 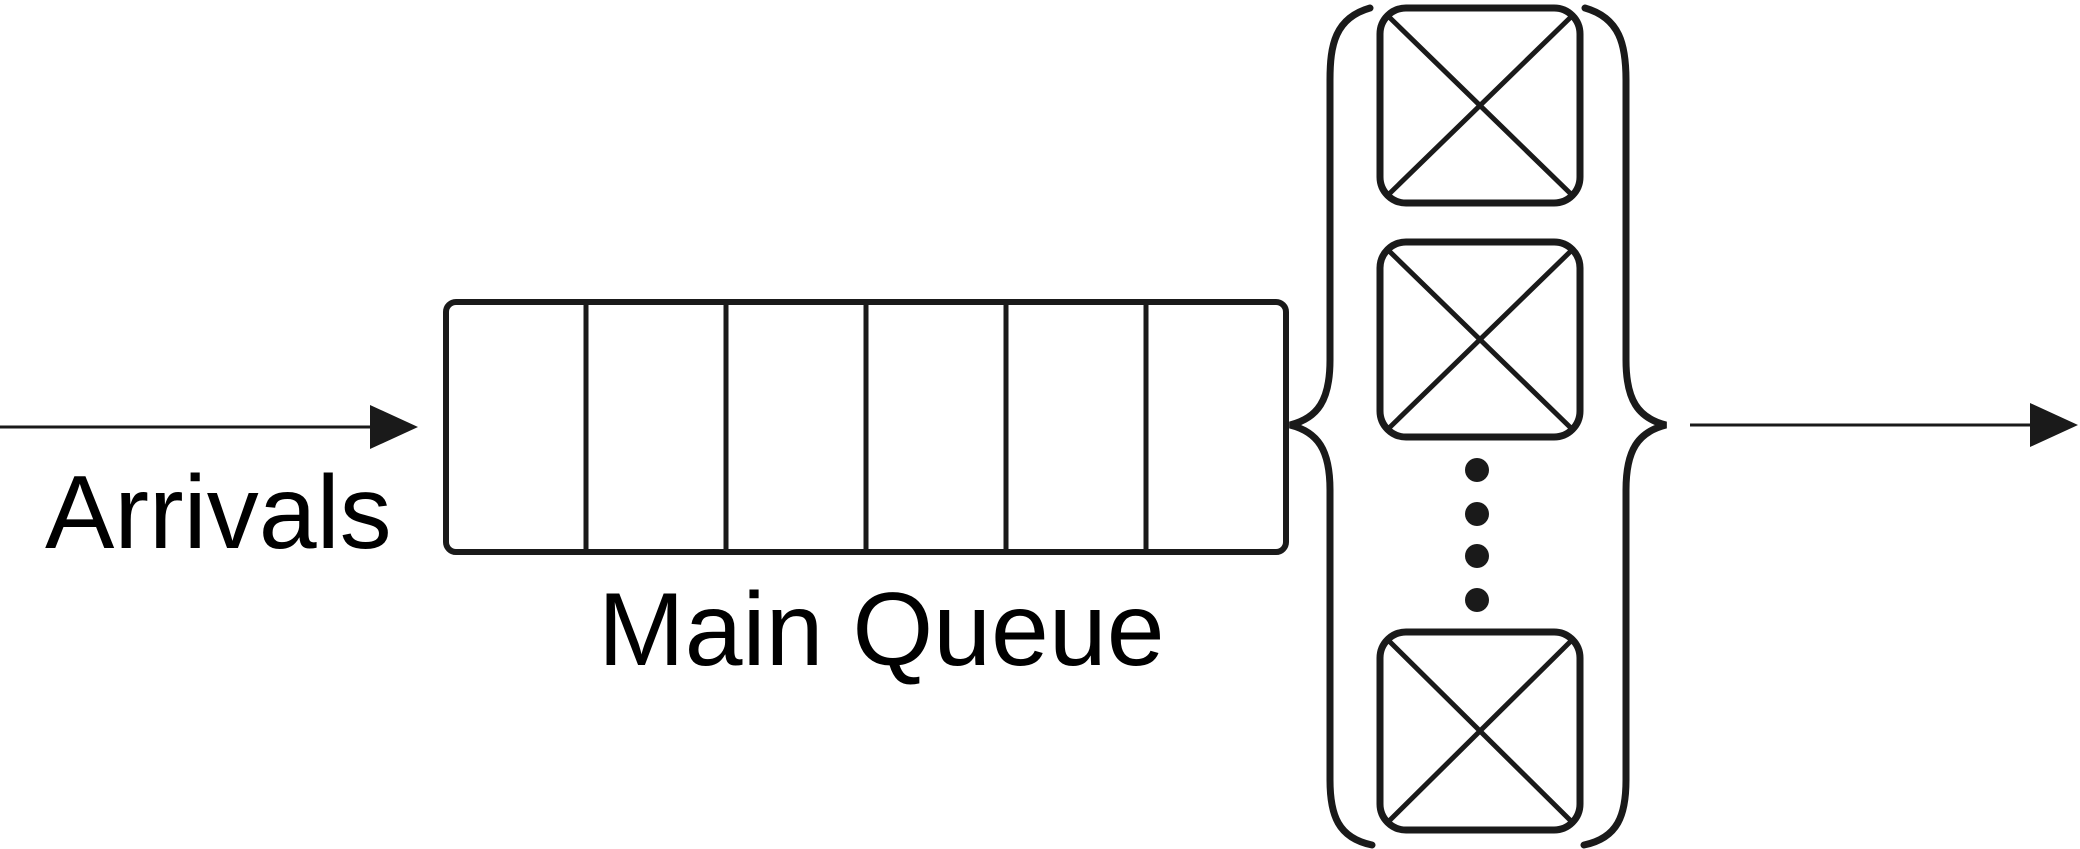 What do you see at coordinates (1332, 426) in the screenshot?
I see `left-brace-icon` at bounding box center [1332, 426].